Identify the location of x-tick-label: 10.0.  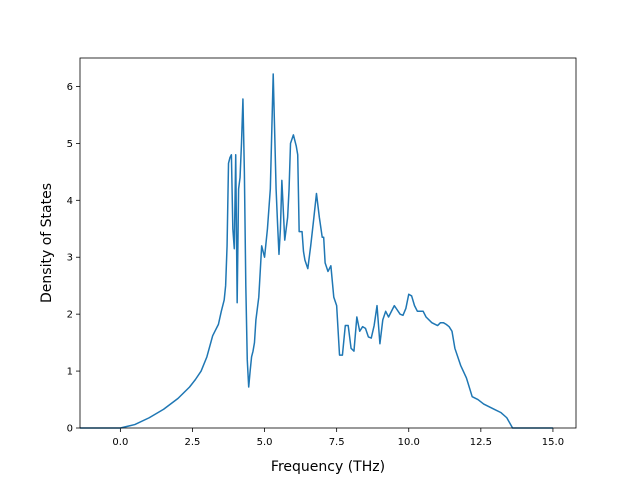
(409, 442).